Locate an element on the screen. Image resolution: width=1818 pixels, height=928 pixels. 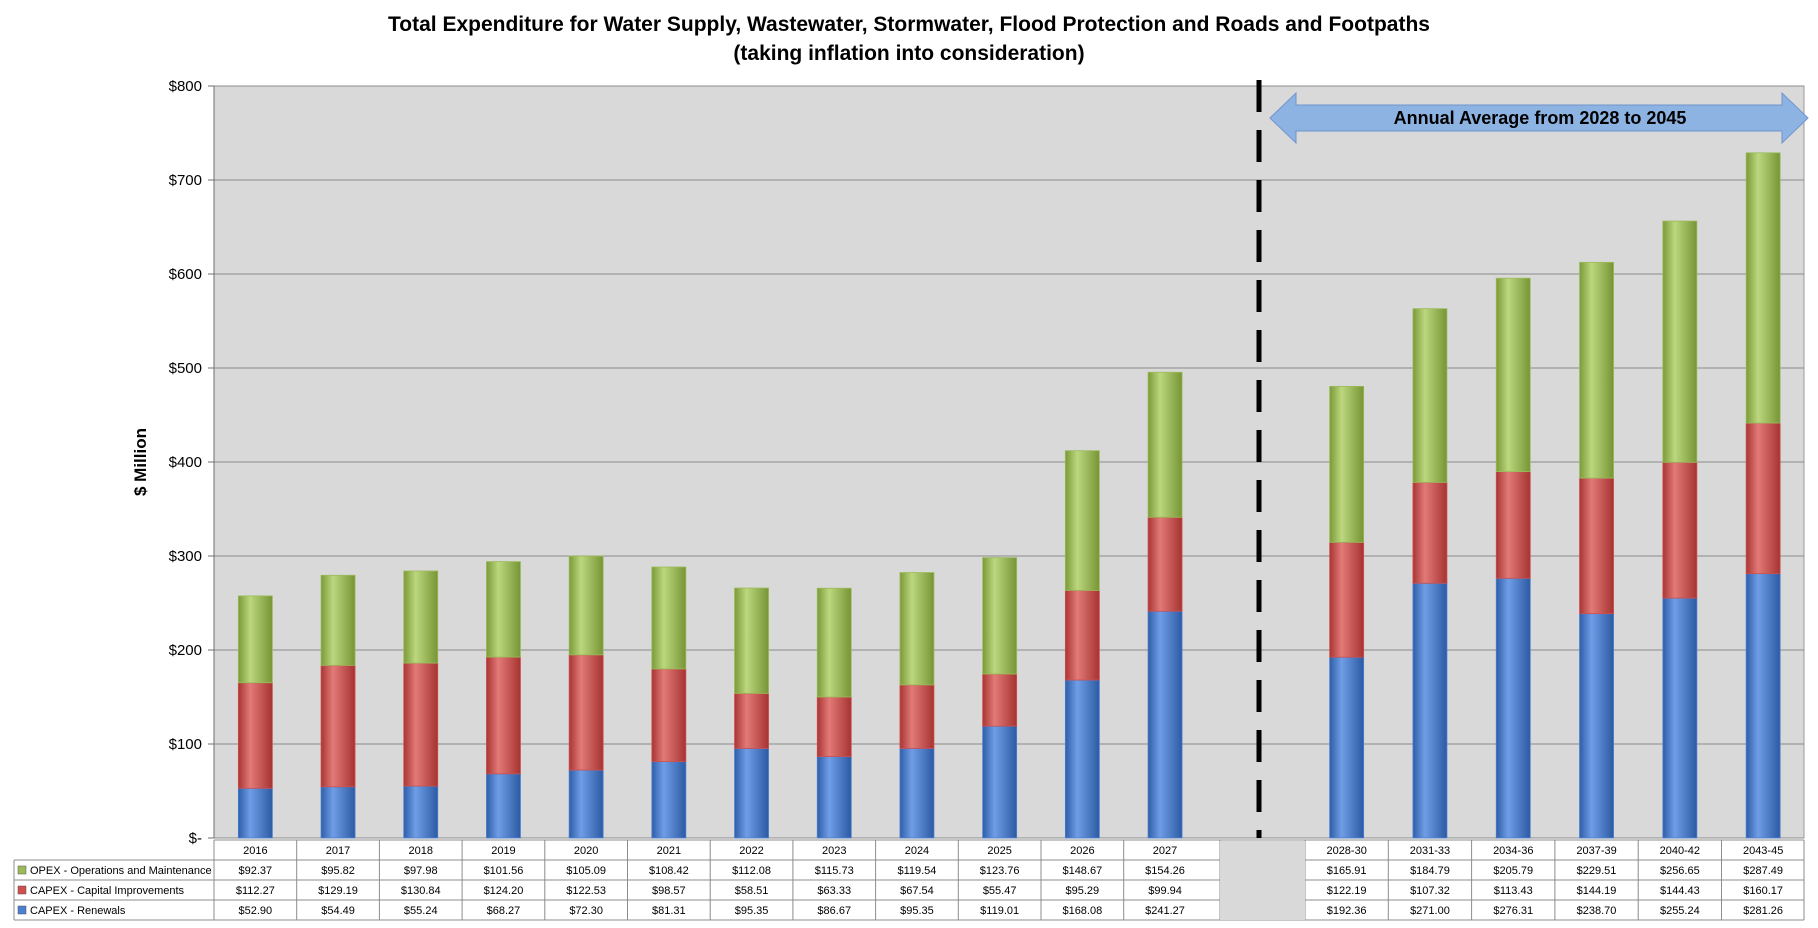
table-value-cell: $123.76 is located at coordinates (1000, 871).